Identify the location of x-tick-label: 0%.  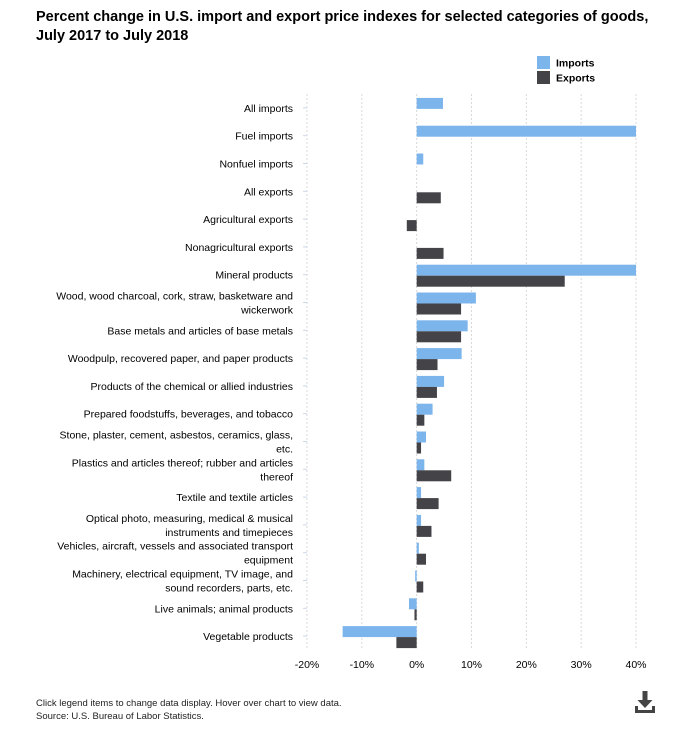
(416, 665).